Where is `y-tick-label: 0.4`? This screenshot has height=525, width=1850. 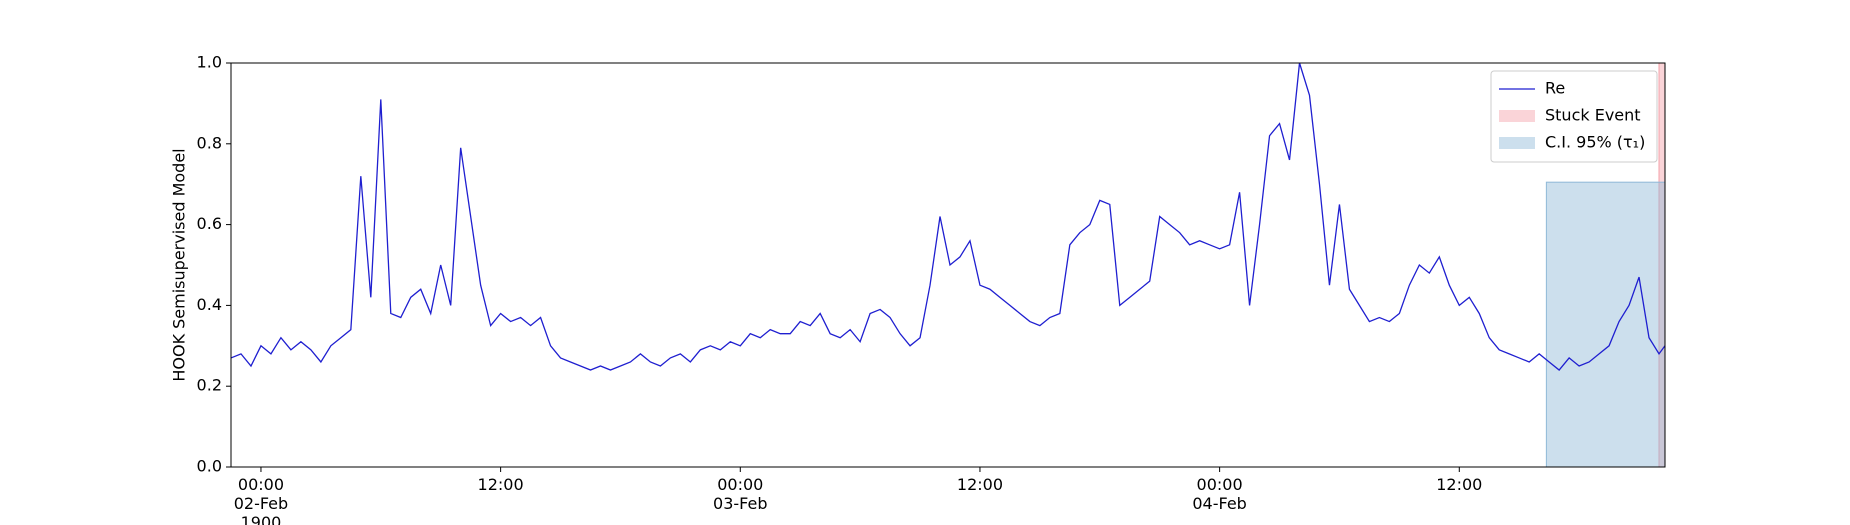 y-tick-label: 0.4 is located at coordinates (209, 304).